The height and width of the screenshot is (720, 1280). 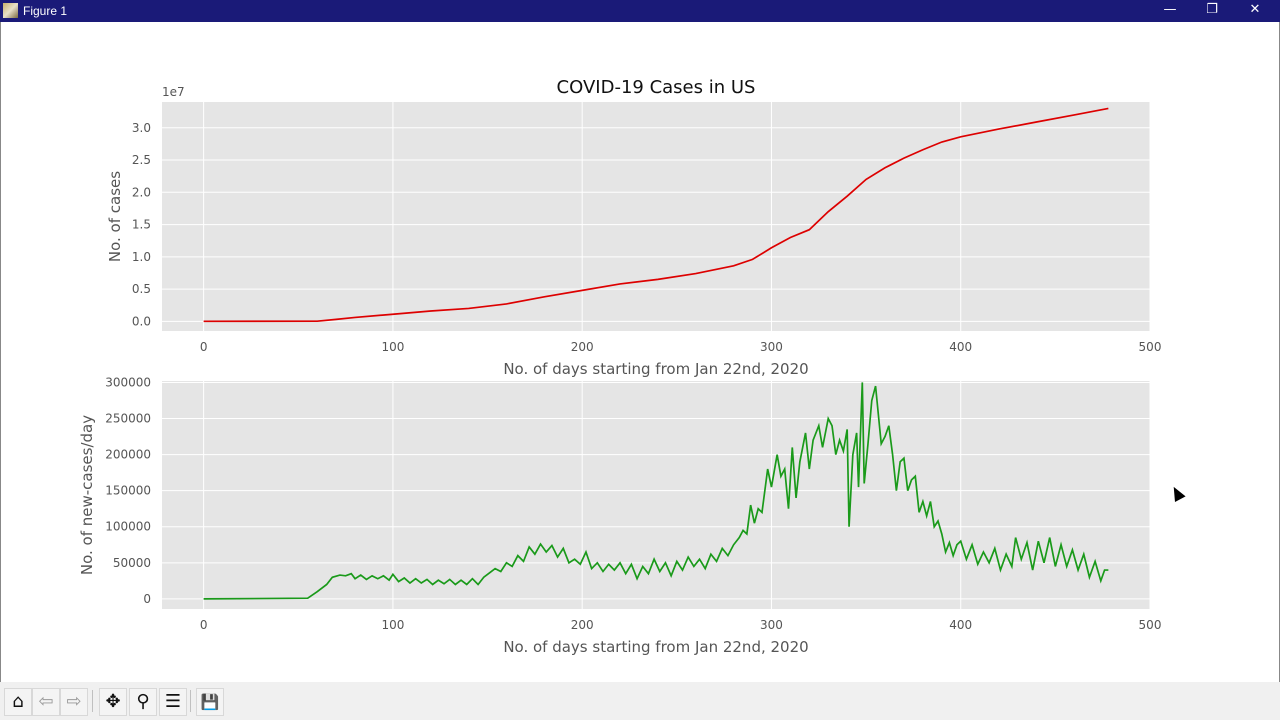 I want to click on chart-title: COVID-19 Cases in US, so click(x=656, y=87).